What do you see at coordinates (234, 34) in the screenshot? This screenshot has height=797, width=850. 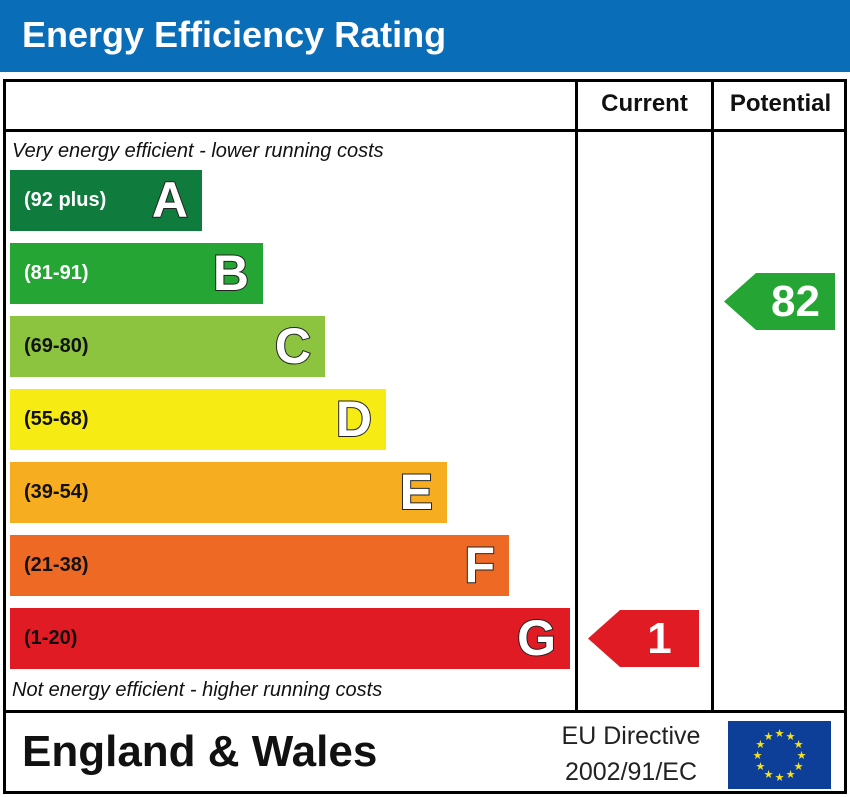 I see `chart-title: Energy Efficiency Rating` at bounding box center [234, 34].